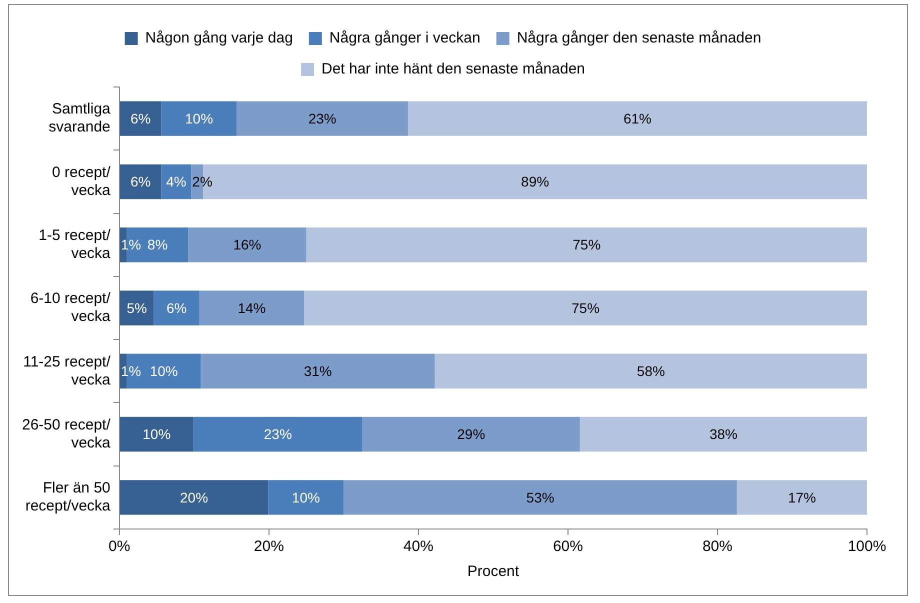  What do you see at coordinates (119, 547) in the screenshot?
I see `x-tick-label: 0%` at bounding box center [119, 547].